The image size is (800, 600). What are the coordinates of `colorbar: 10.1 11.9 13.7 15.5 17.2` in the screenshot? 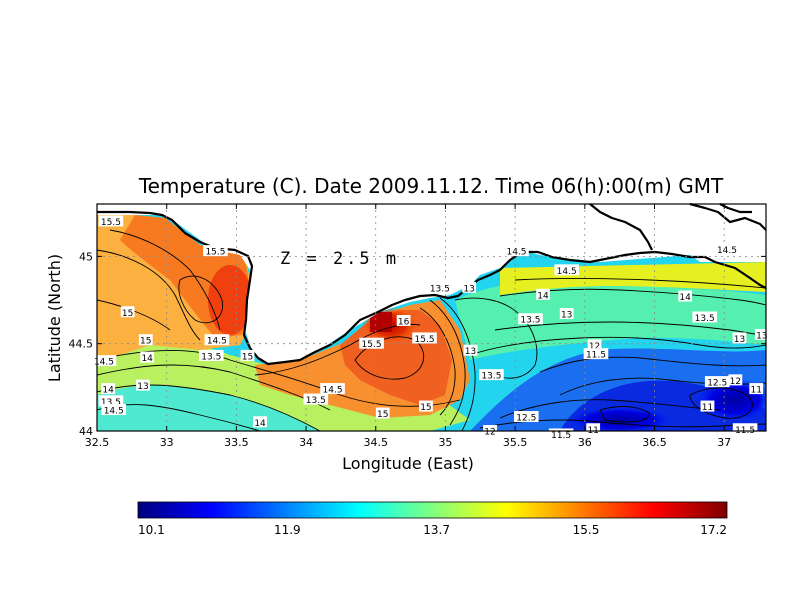 It's located at (432, 519).